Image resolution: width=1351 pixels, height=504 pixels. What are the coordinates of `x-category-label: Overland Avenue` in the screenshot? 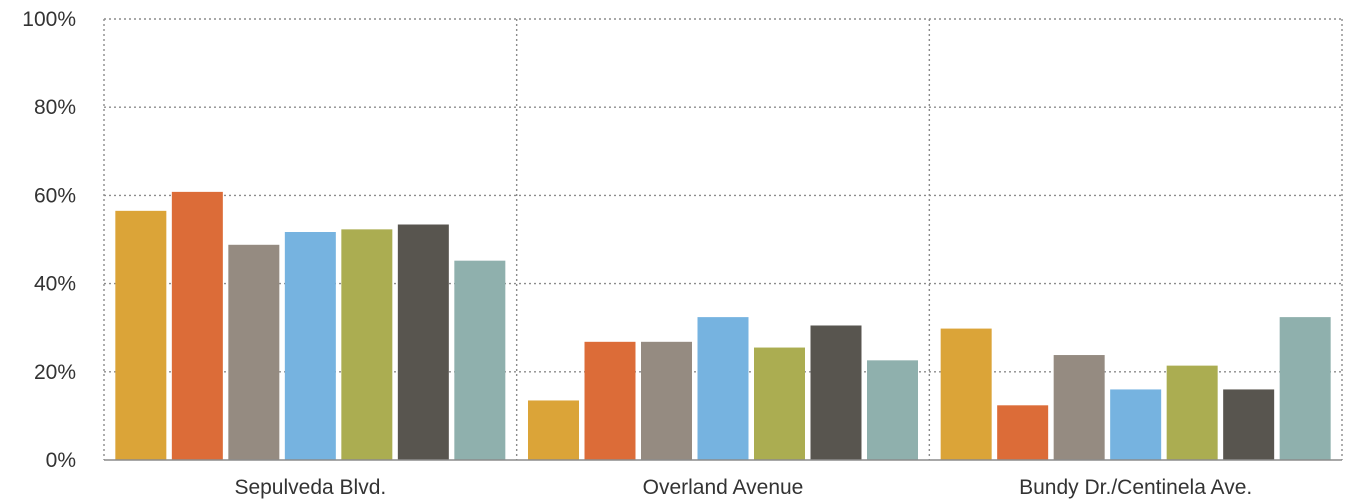 It's located at (723, 487).